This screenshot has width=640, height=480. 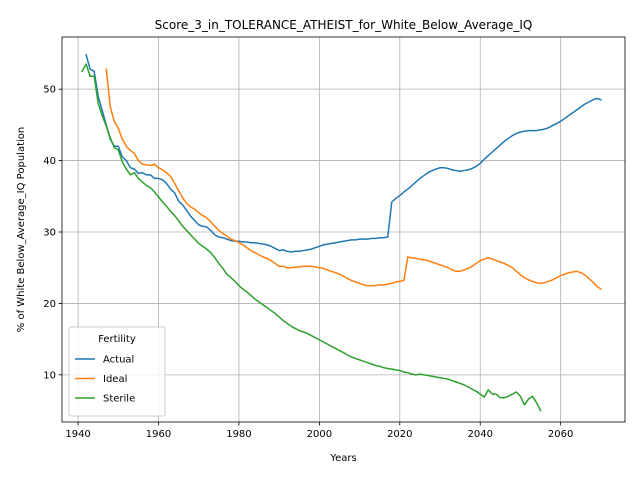 What do you see at coordinates (49, 375) in the screenshot?
I see `y-tick-label: 10` at bounding box center [49, 375].